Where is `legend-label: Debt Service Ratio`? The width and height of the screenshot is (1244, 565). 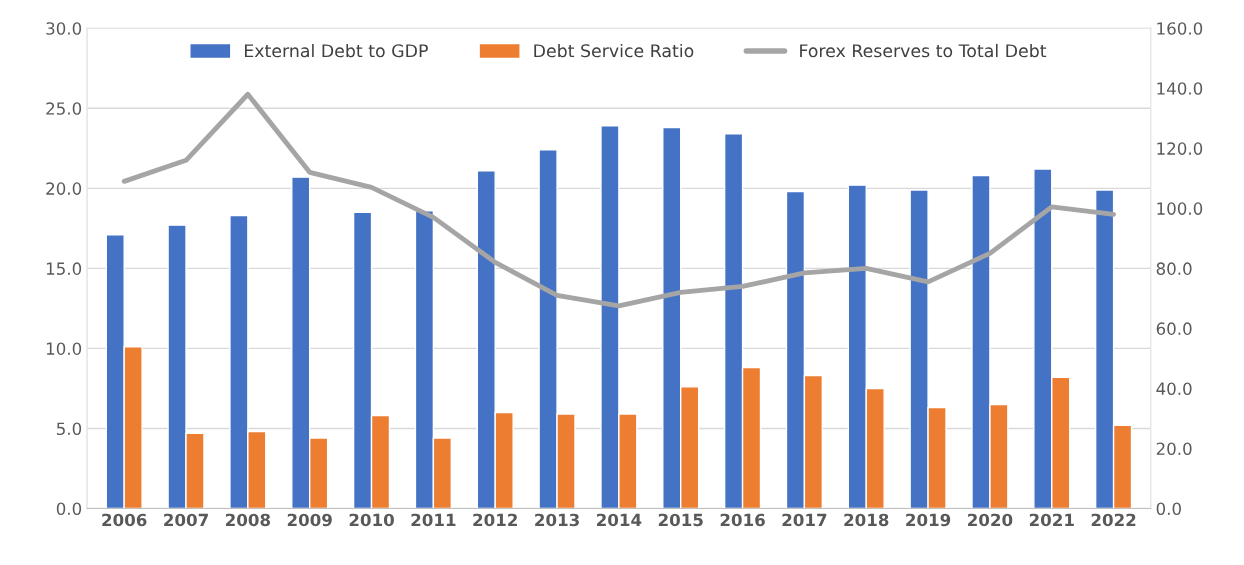
legend-label: Debt Service Ratio is located at coordinates (614, 50).